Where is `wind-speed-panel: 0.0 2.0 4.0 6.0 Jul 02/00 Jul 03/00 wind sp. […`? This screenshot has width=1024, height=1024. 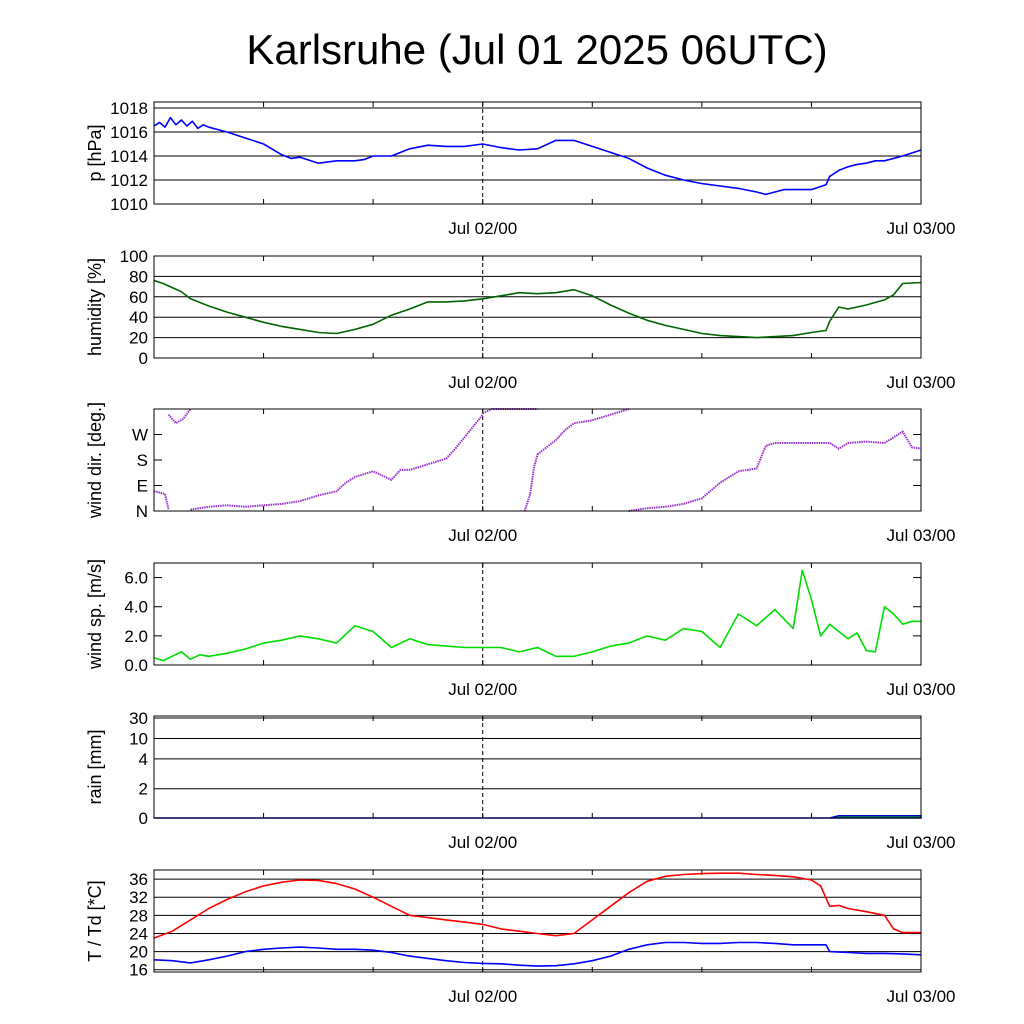
wind-speed-panel: 0.0 2.0 4.0 6.0 Jul 02/00 Jul 03/00 wind sp. [… is located at coordinates (520, 629).